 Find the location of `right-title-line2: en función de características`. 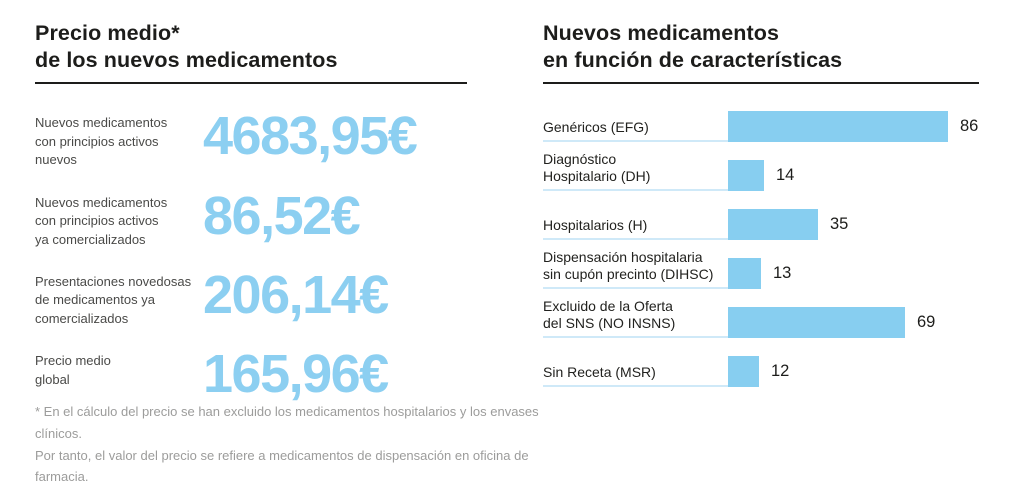

right-title-line2: en función de características is located at coordinates (693, 59).